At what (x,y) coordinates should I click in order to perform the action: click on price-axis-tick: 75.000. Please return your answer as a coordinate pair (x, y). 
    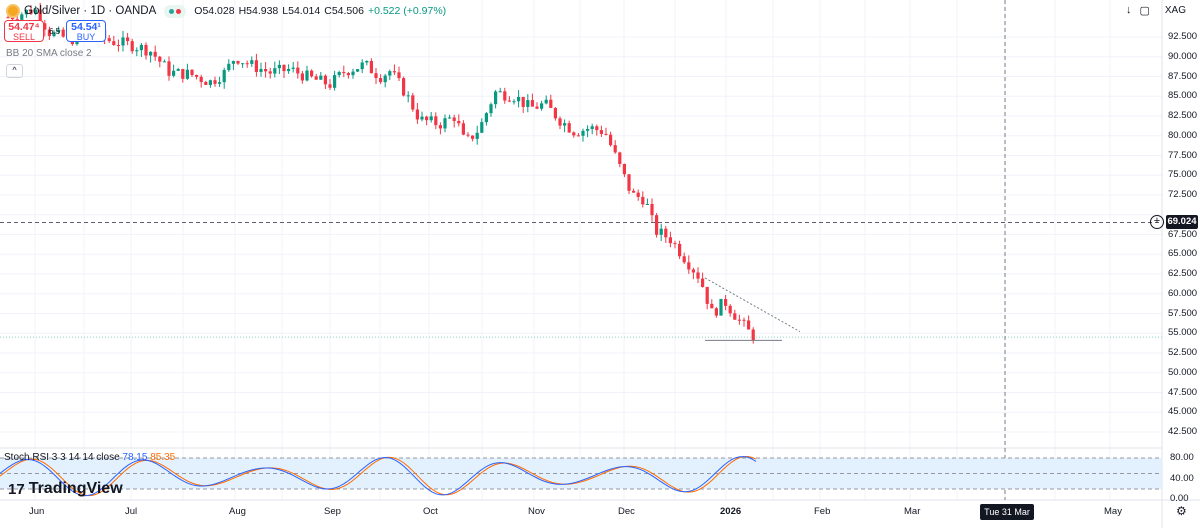
    Looking at the image, I should click on (1183, 175).